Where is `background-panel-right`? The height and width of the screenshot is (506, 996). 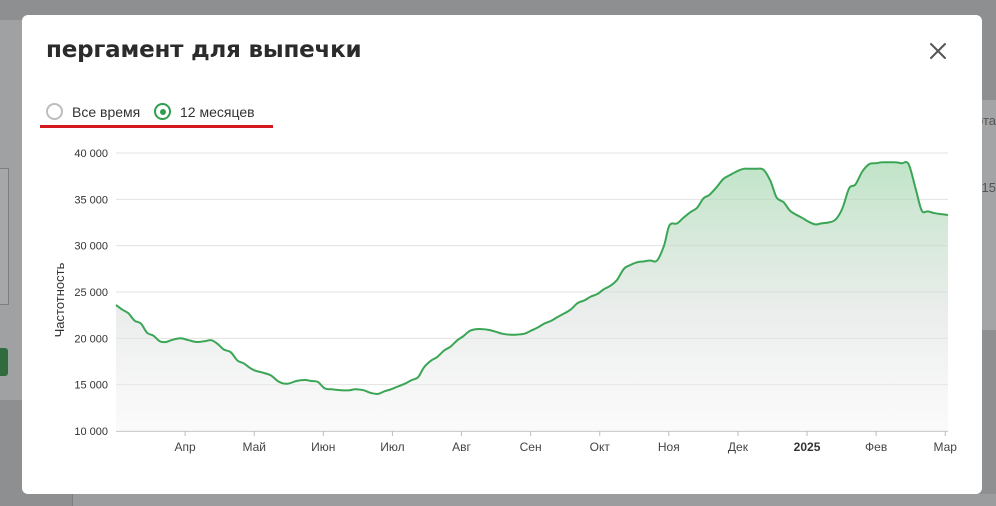 background-panel-right is located at coordinates (989, 215).